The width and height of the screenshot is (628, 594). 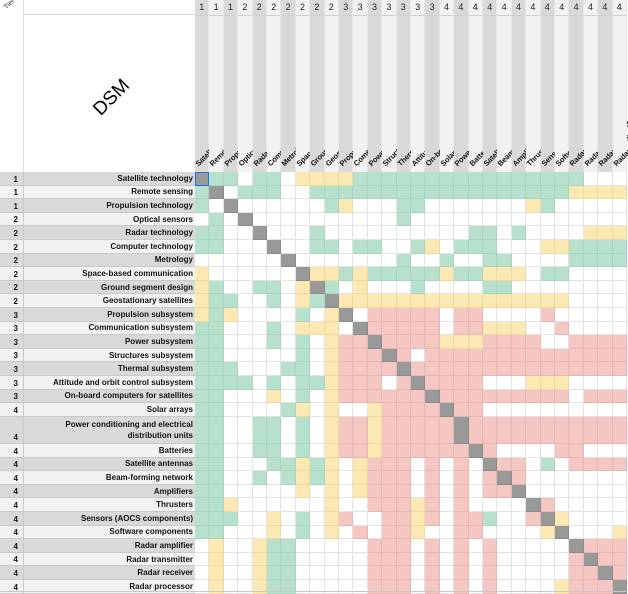 What do you see at coordinates (12, 192) in the screenshot?
I see `row-tier: 1` at bounding box center [12, 192].